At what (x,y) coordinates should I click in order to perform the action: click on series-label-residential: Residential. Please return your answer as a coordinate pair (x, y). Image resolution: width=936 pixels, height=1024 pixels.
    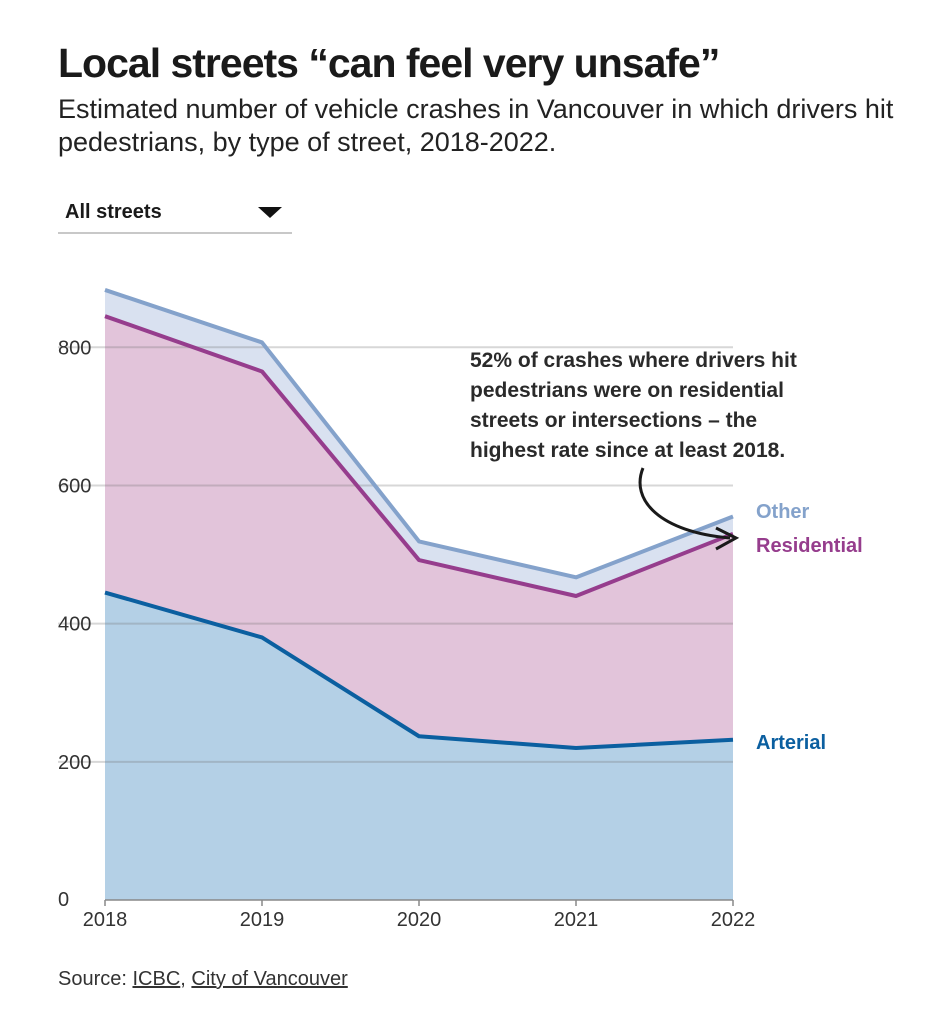
    Looking at the image, I should click on (809, 546).